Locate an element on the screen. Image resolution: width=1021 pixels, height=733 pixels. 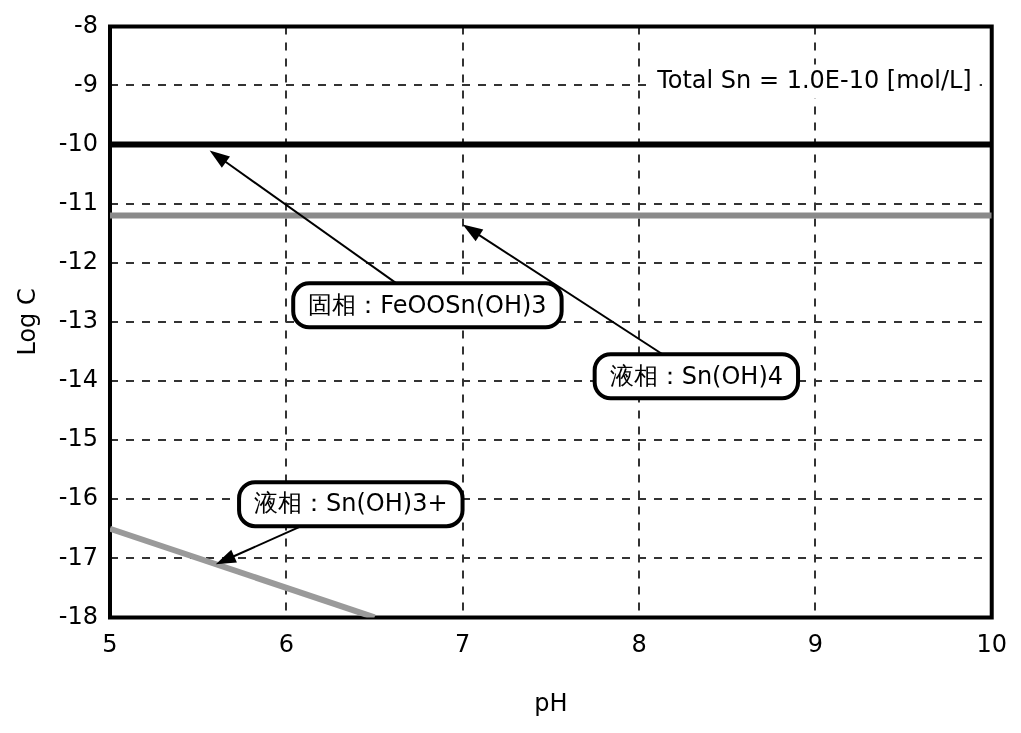
y-tick-label: -15 is located at coordinates (78, 438).